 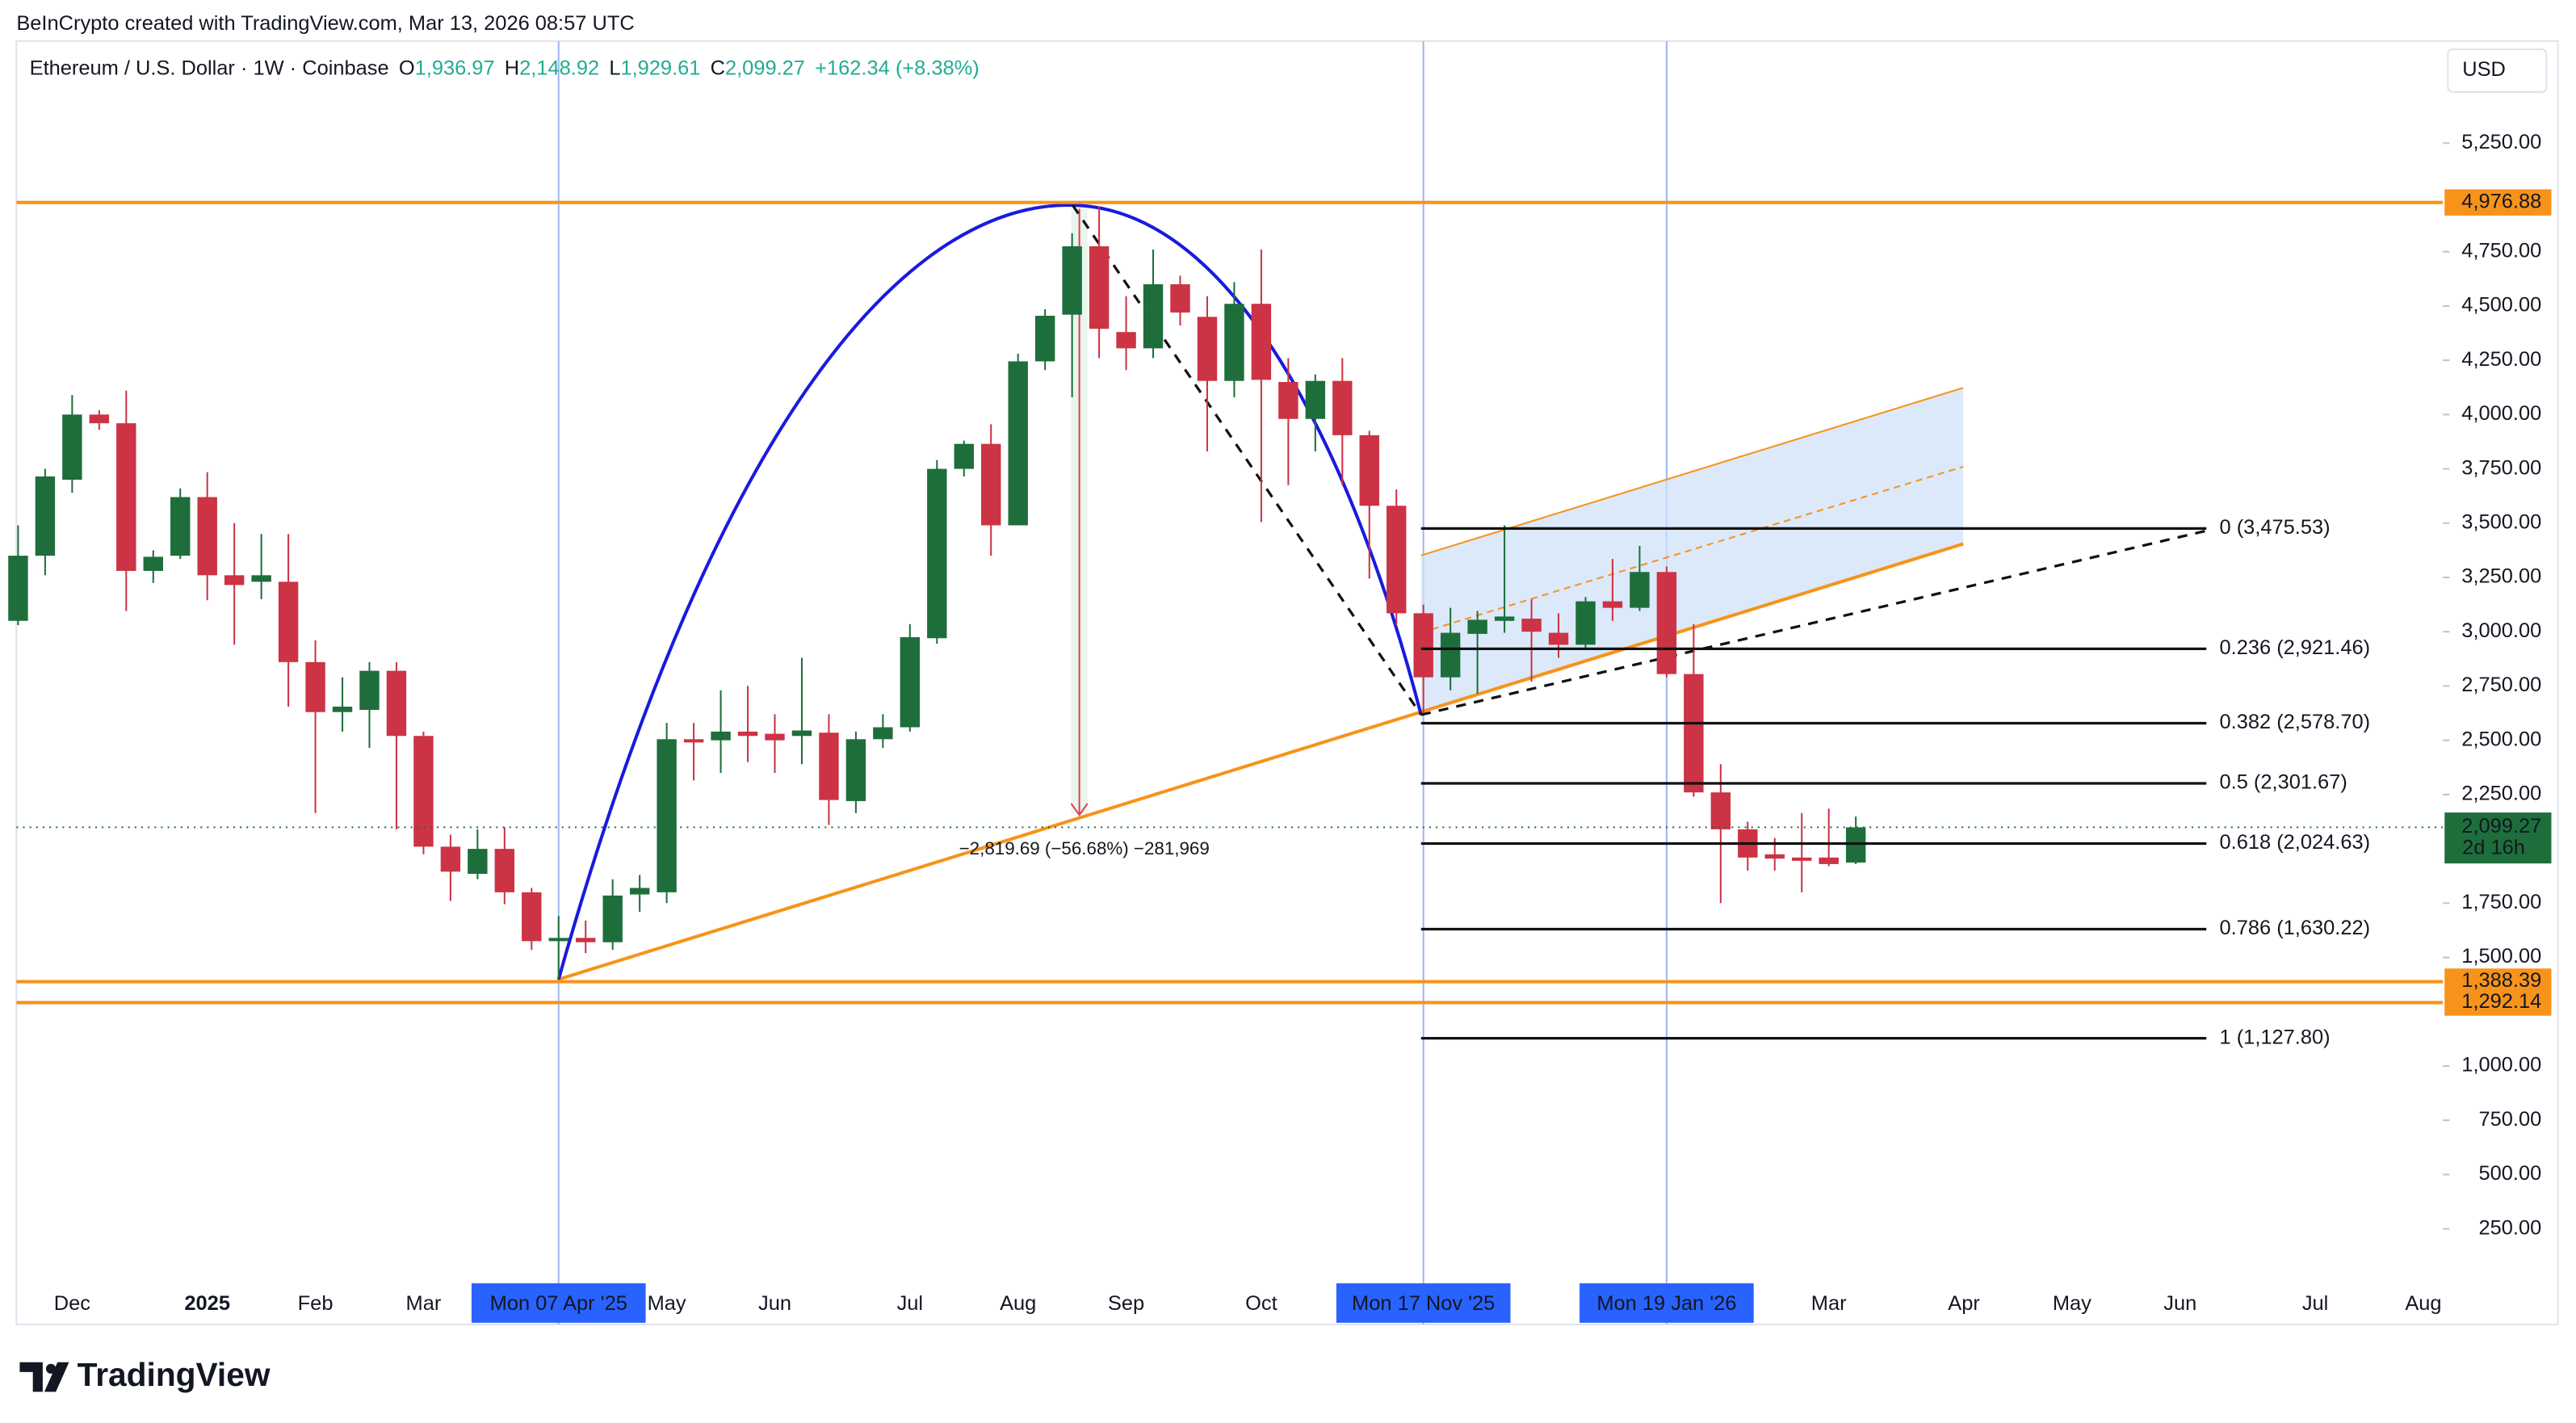 What do you see at coordinates (2501, 826) in the screenshot?
I see `last-price-label: 2,099.27` at bounding box center [2501, 826].